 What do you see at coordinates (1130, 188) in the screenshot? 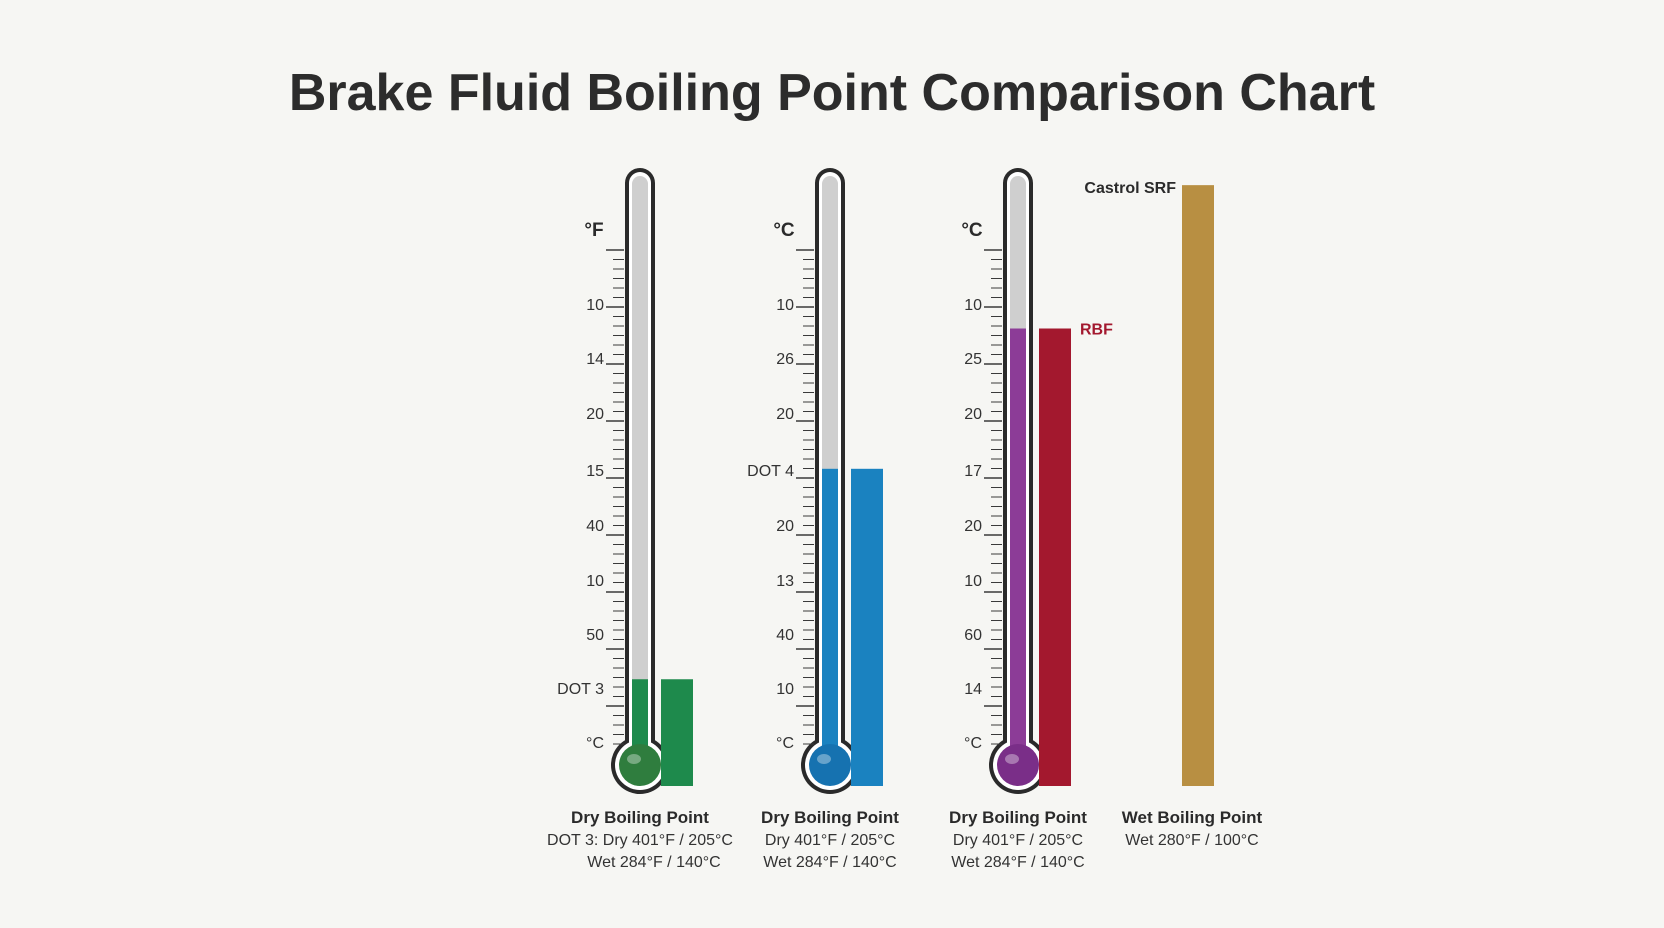
I see `castrol-srf-label: Castrol SRF` at bounding box center [1130, 188].